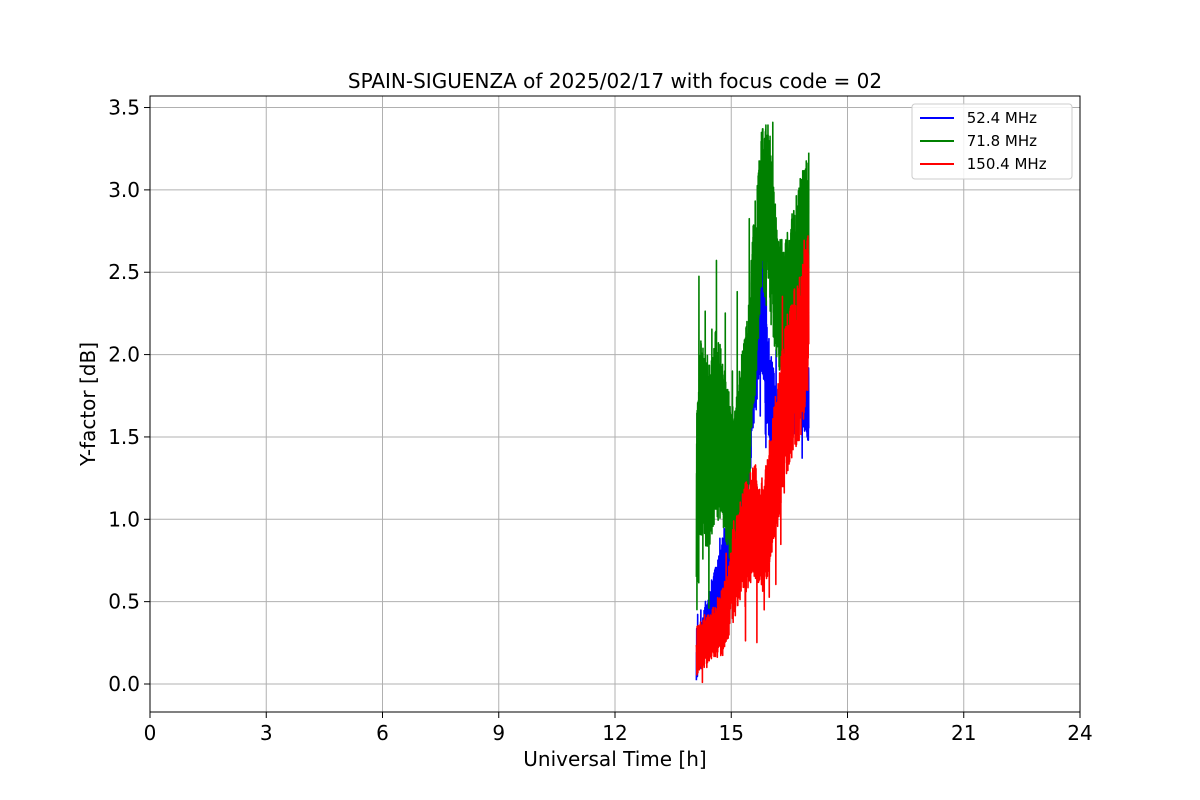 The width and height of the screenshot is (1200, 800). I want to click on legend-label-150mhz: 150.4 MHz, so click(1004, 164).